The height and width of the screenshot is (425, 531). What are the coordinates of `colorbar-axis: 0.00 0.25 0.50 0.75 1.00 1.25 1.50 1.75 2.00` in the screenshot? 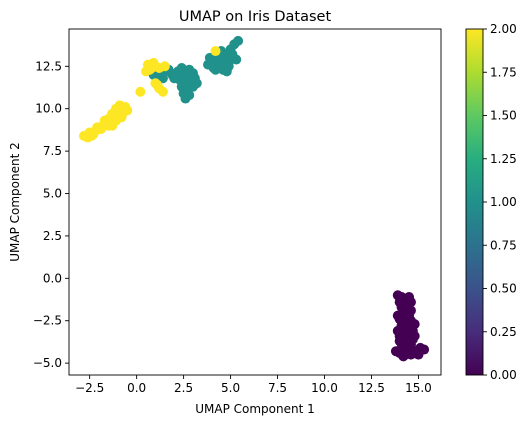 It's located at (500, 202).